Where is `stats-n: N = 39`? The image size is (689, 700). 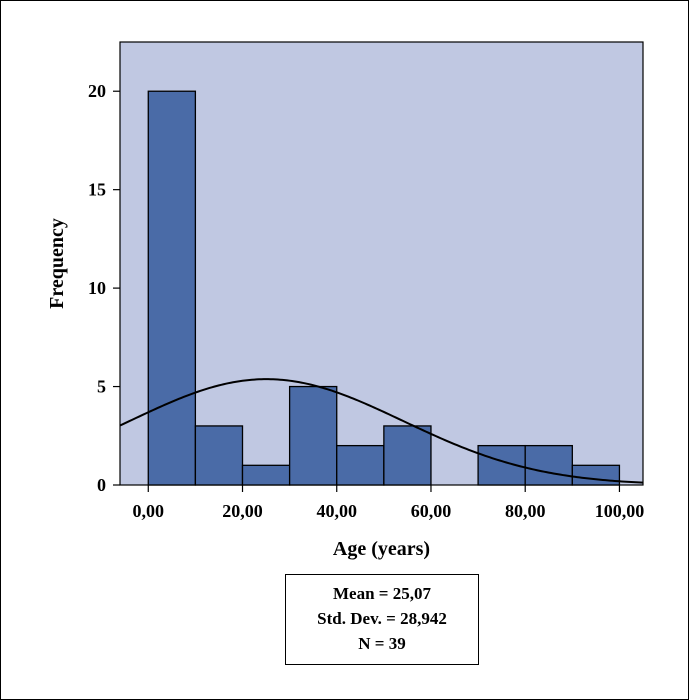
stats-n: N = 39 is located at coordinates (382, 643).